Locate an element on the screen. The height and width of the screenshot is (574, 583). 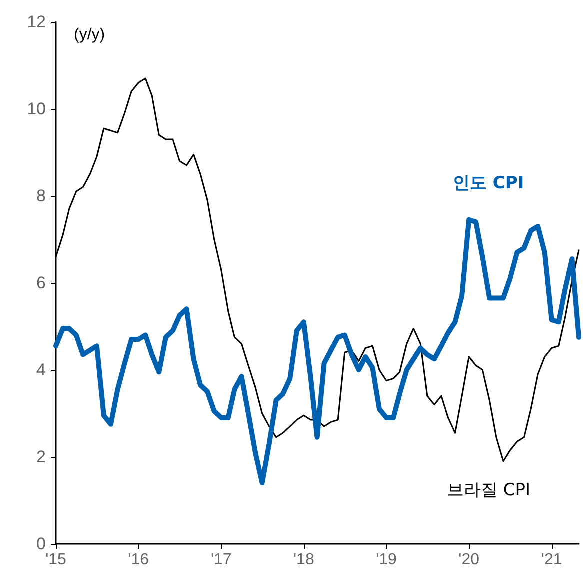
x-tick-label: '18 is located at coordinates (304, 560).